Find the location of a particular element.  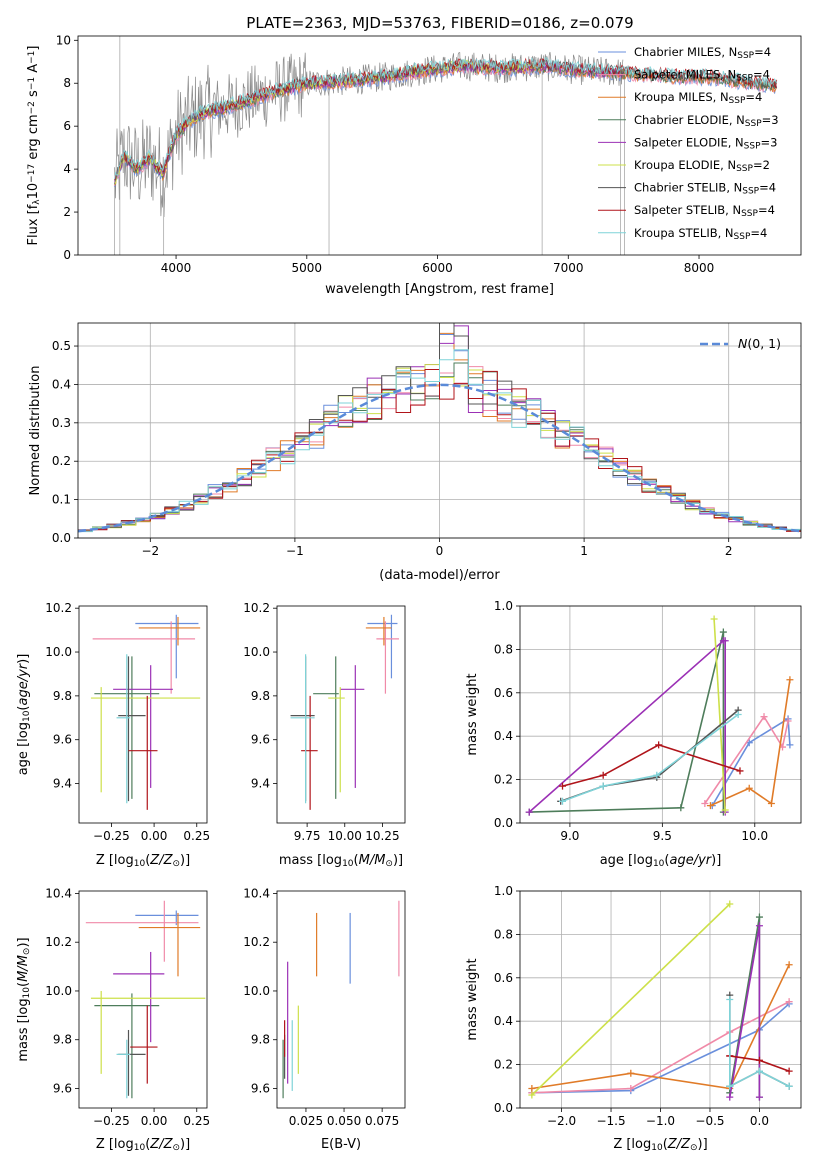

y-axis-label-part: ( is located at coordinates (23, 708).